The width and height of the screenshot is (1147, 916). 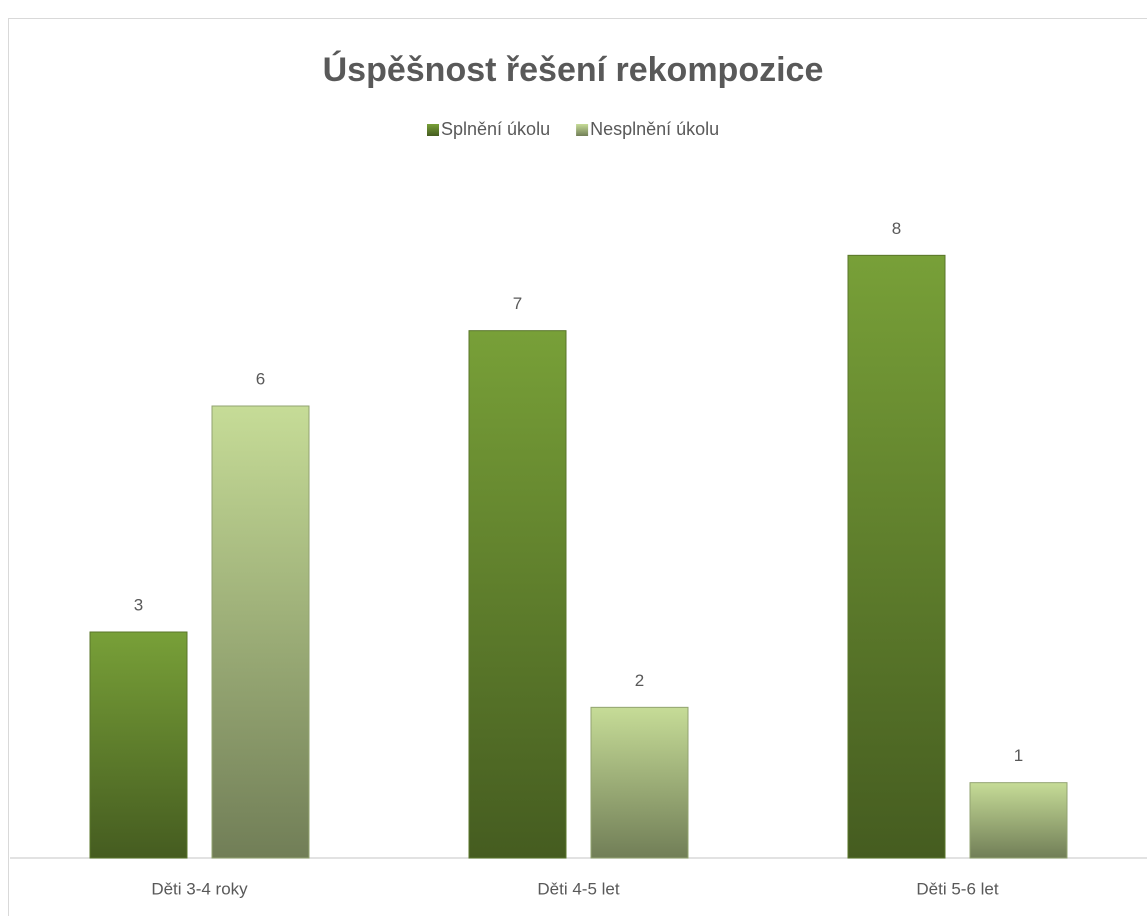 I want to click on x-tick-label: Děti 4-5 let, so click(x=578, y=888).